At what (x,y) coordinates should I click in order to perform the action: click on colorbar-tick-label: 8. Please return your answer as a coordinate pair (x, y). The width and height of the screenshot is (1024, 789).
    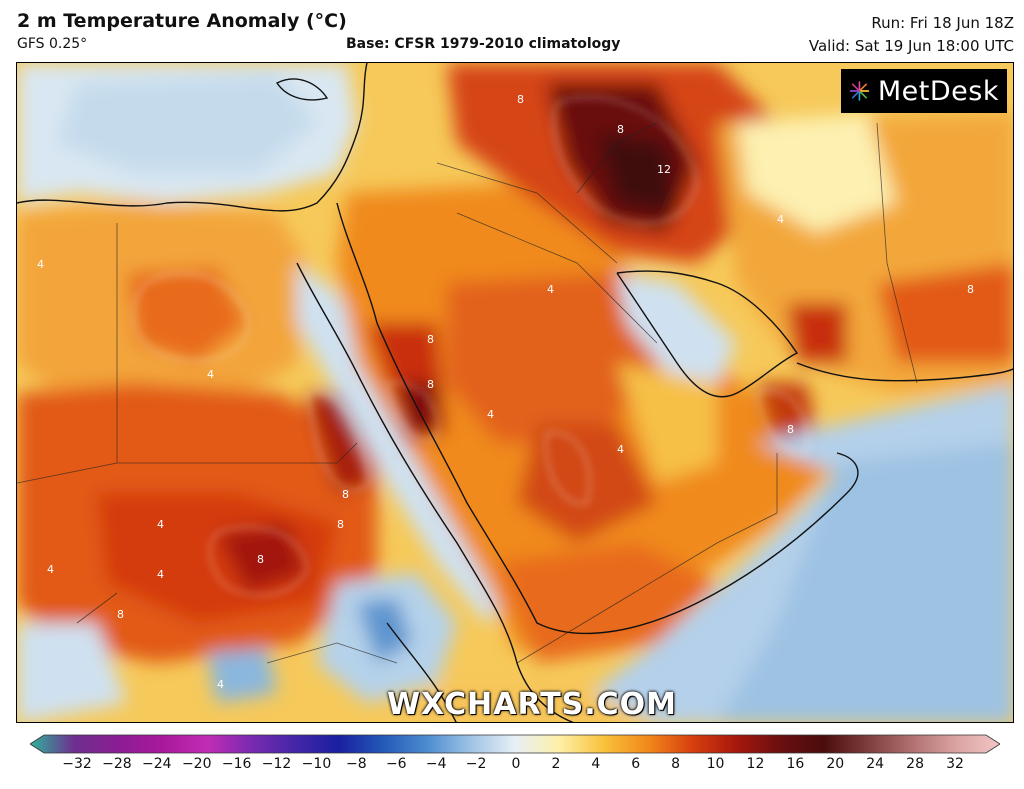
    Looking at the image, I should click on (676, 764).